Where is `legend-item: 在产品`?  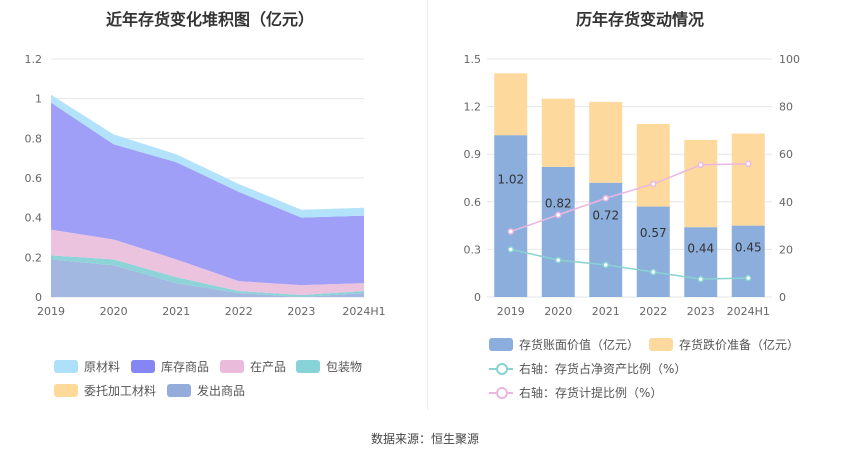
legend-item: 在产品 is located at coordinates (253, 366).